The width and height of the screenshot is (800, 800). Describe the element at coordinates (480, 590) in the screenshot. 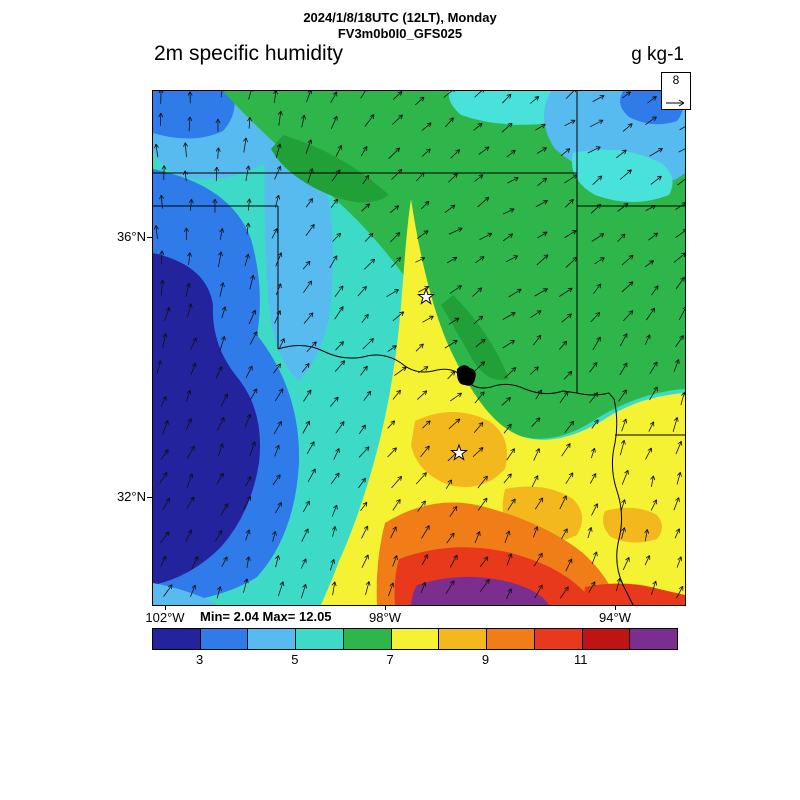

I see `field-region-purple-bottom` at that location.